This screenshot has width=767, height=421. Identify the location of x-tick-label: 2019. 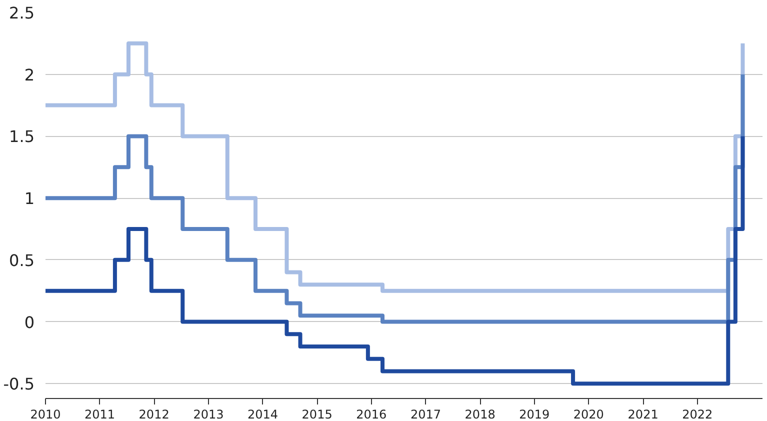
(534, 414).